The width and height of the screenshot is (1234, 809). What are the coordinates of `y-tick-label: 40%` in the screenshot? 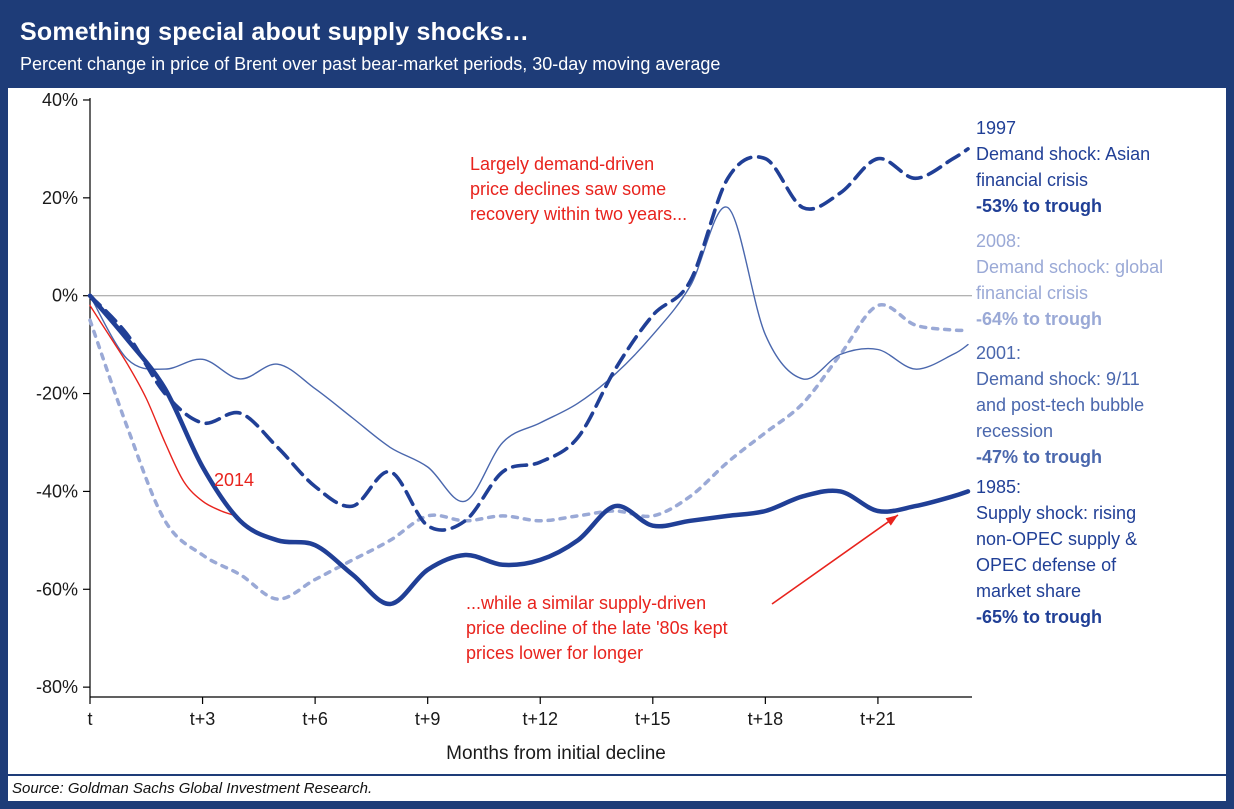 It's located at (60, 100).